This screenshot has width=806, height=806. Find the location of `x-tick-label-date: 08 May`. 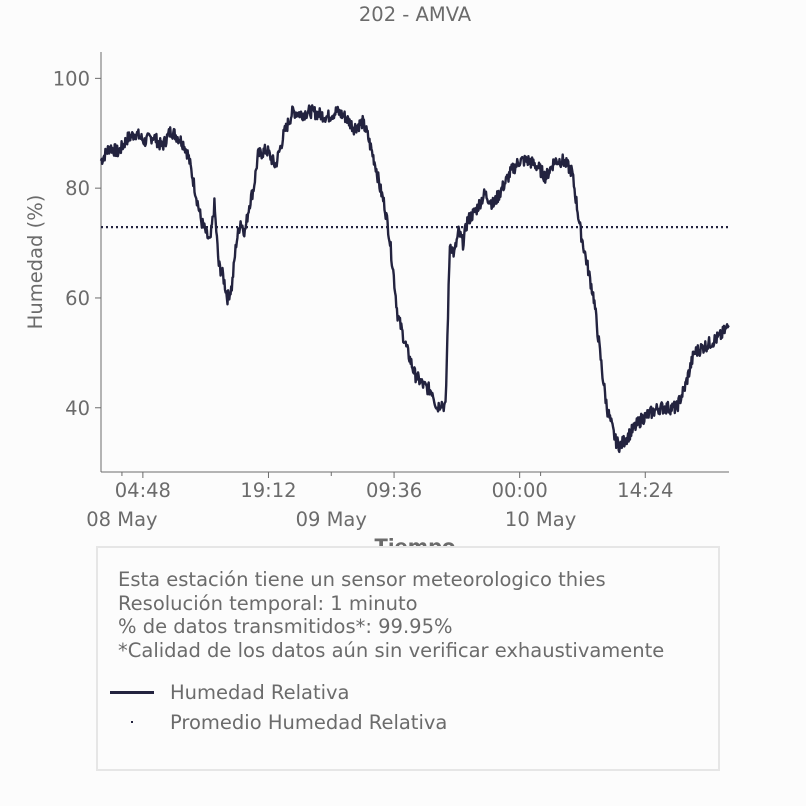

x-tick-label-date: 08 May is located at coordinates (121, 519).